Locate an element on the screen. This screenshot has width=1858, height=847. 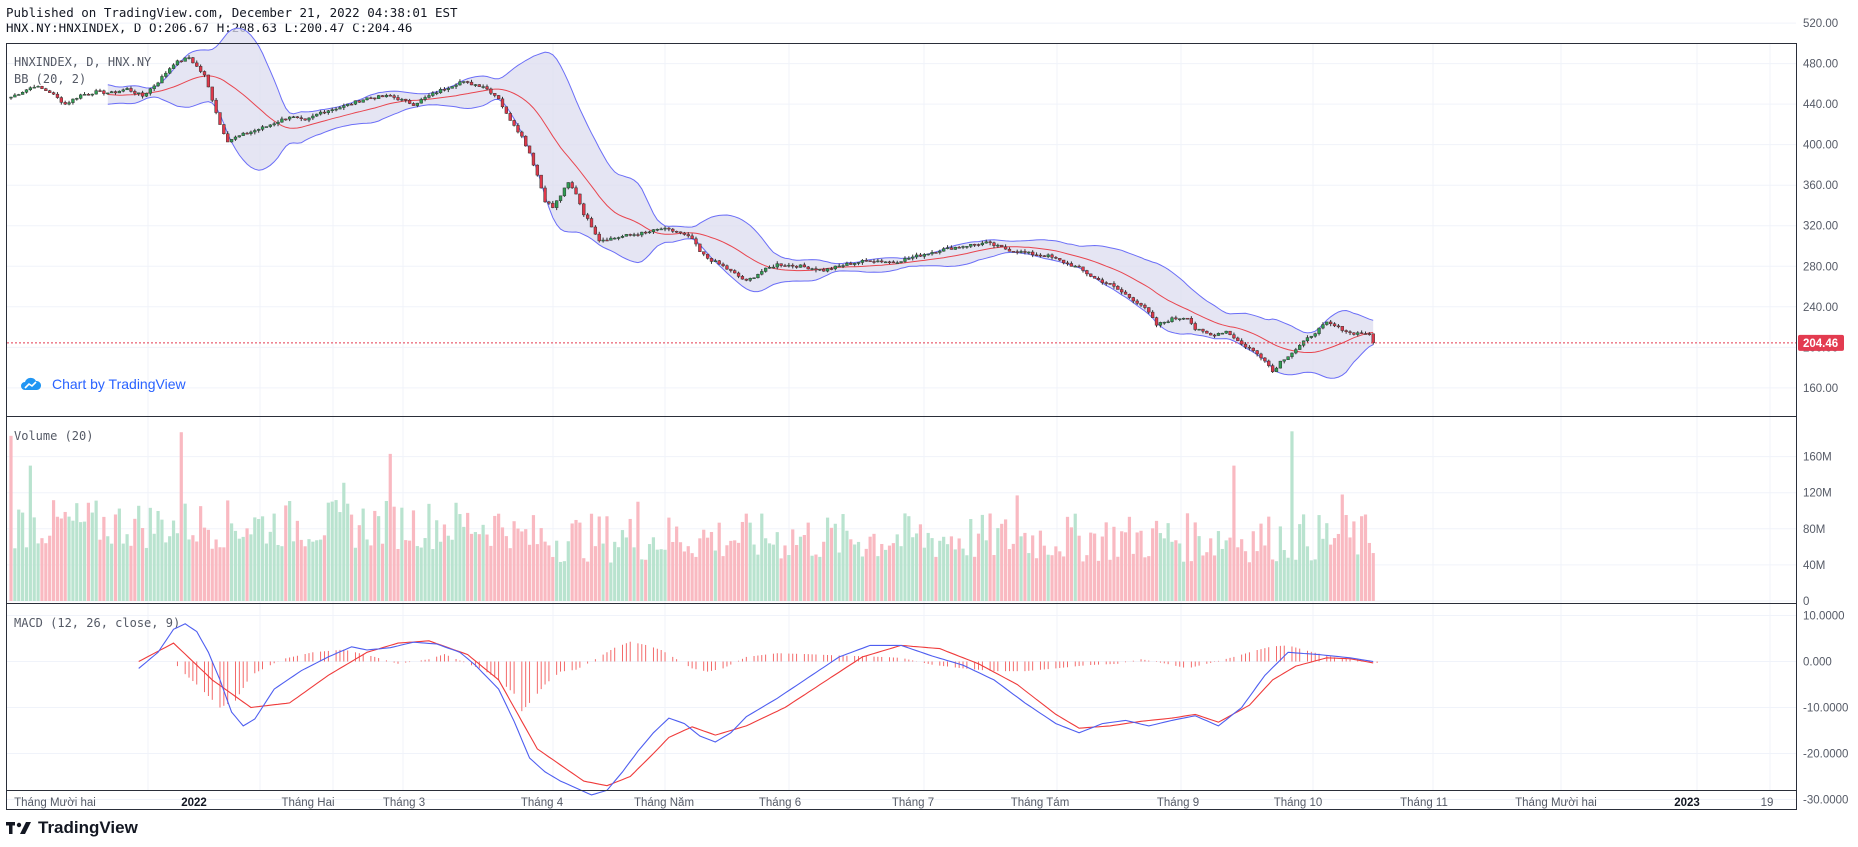
time-tick-label: Tháng 6 is located at coordinates (780, 803).